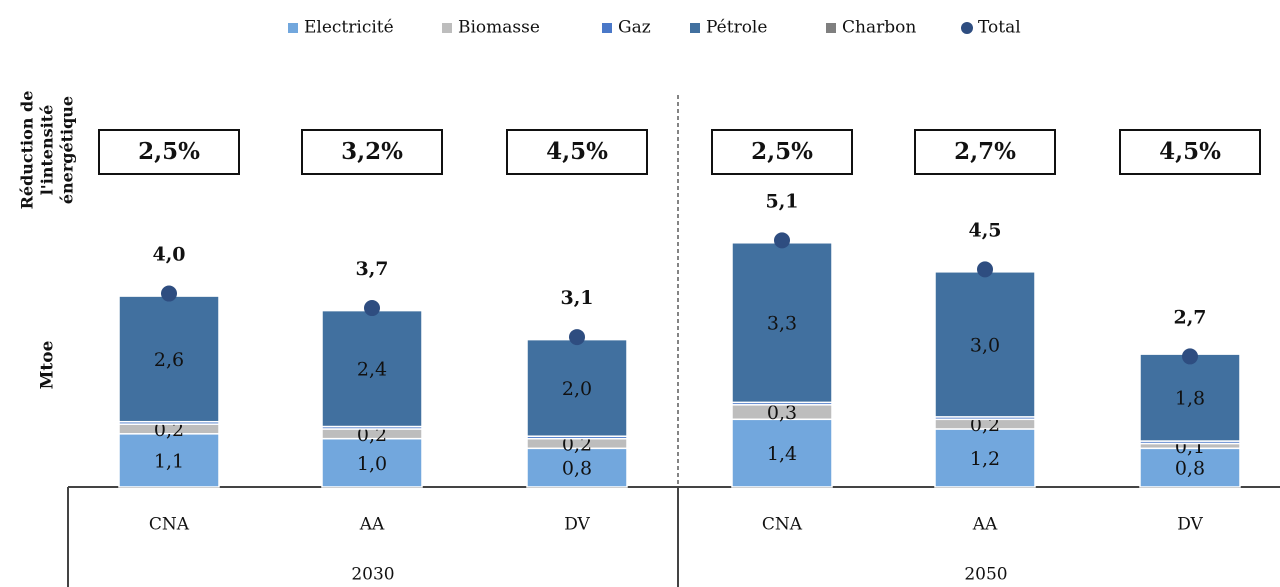 The height and width of the screenshot is (587, 1280). What do you see at coordinates (168, 255) in the screenshot?
I see `total-label: 4,0` at bounding box center [168, 255].